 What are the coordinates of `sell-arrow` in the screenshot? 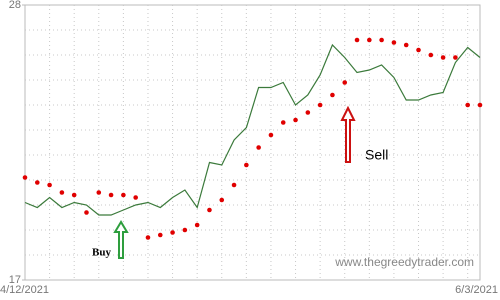 It's located at (348, 134).